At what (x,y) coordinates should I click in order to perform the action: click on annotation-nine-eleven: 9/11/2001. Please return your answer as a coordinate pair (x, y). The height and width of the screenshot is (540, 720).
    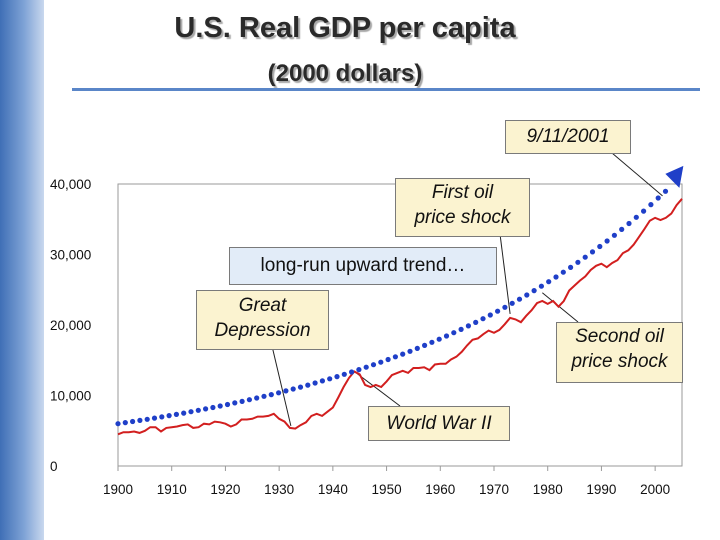
    Looking at the image, I should click on (568, 137).